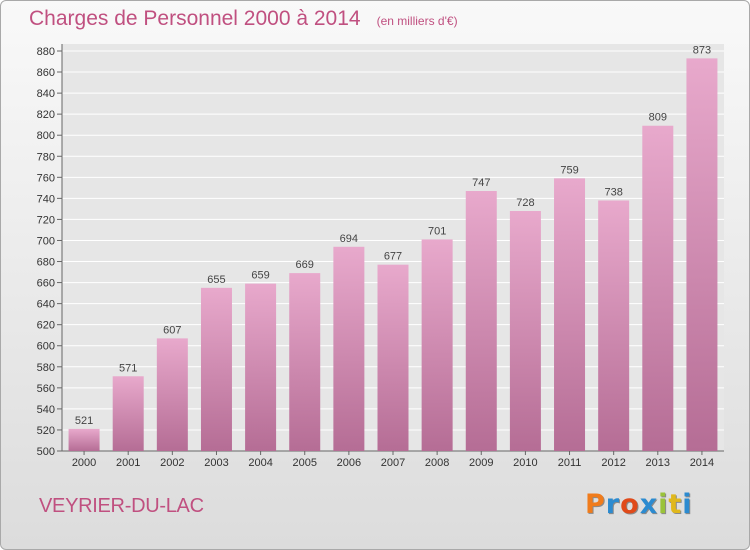 The image size is (750, 550). Describe the element at coordinates (46, 241) in the screenshot. I see `y-tick-label: 700` at that location.